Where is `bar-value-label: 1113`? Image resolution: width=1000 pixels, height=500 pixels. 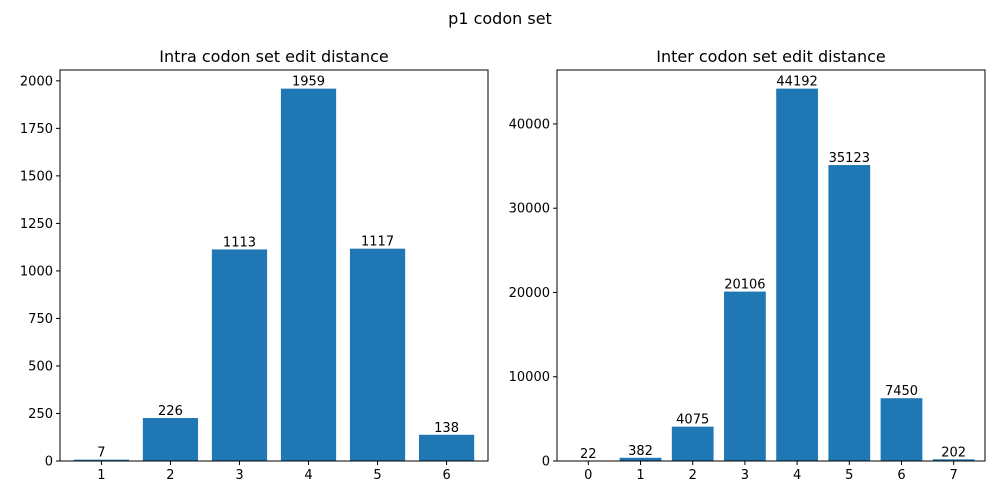 bar-value-label: 1113 is located at coordinates (239, 242).